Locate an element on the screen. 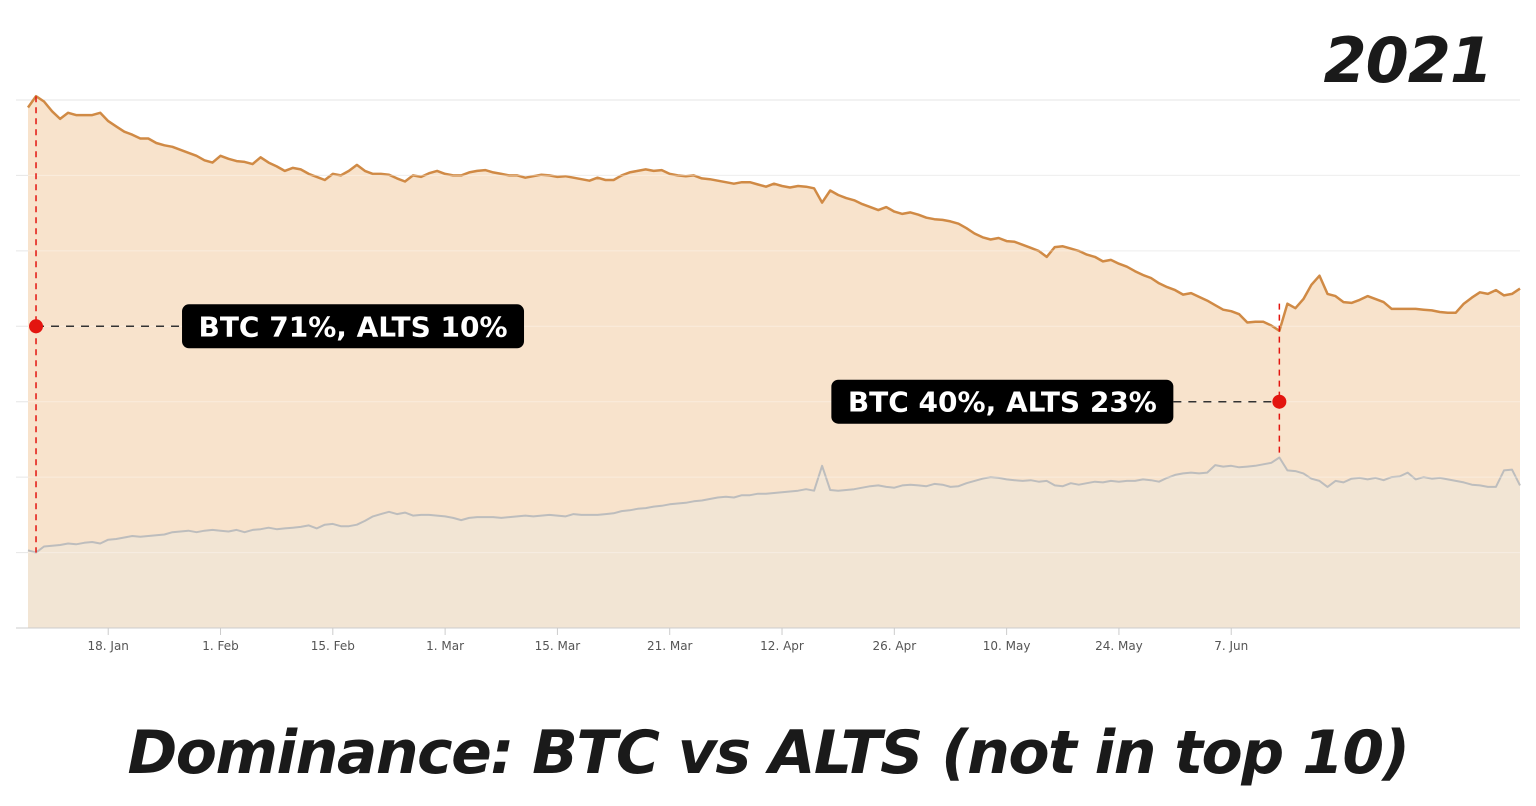  annotation-label: BTC 40%, ALTS 23% is located at coordinates (1002, 402).